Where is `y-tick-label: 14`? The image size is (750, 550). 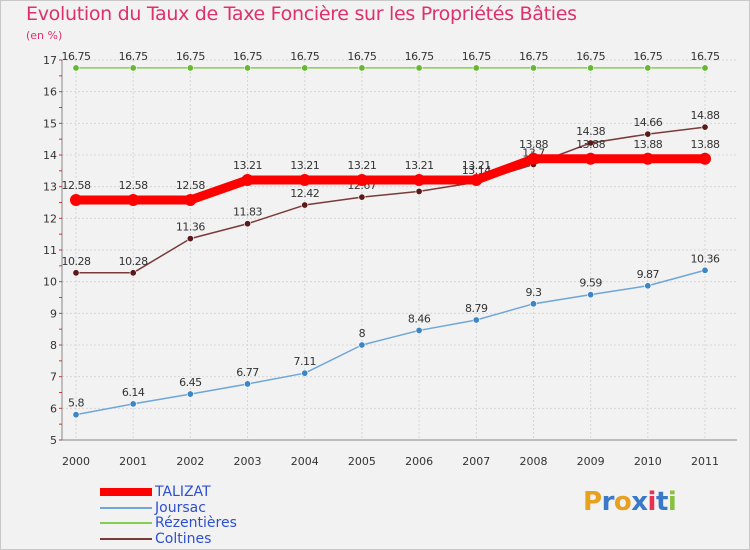 y-tick-label: 14 is located at coordinates (50, 155).